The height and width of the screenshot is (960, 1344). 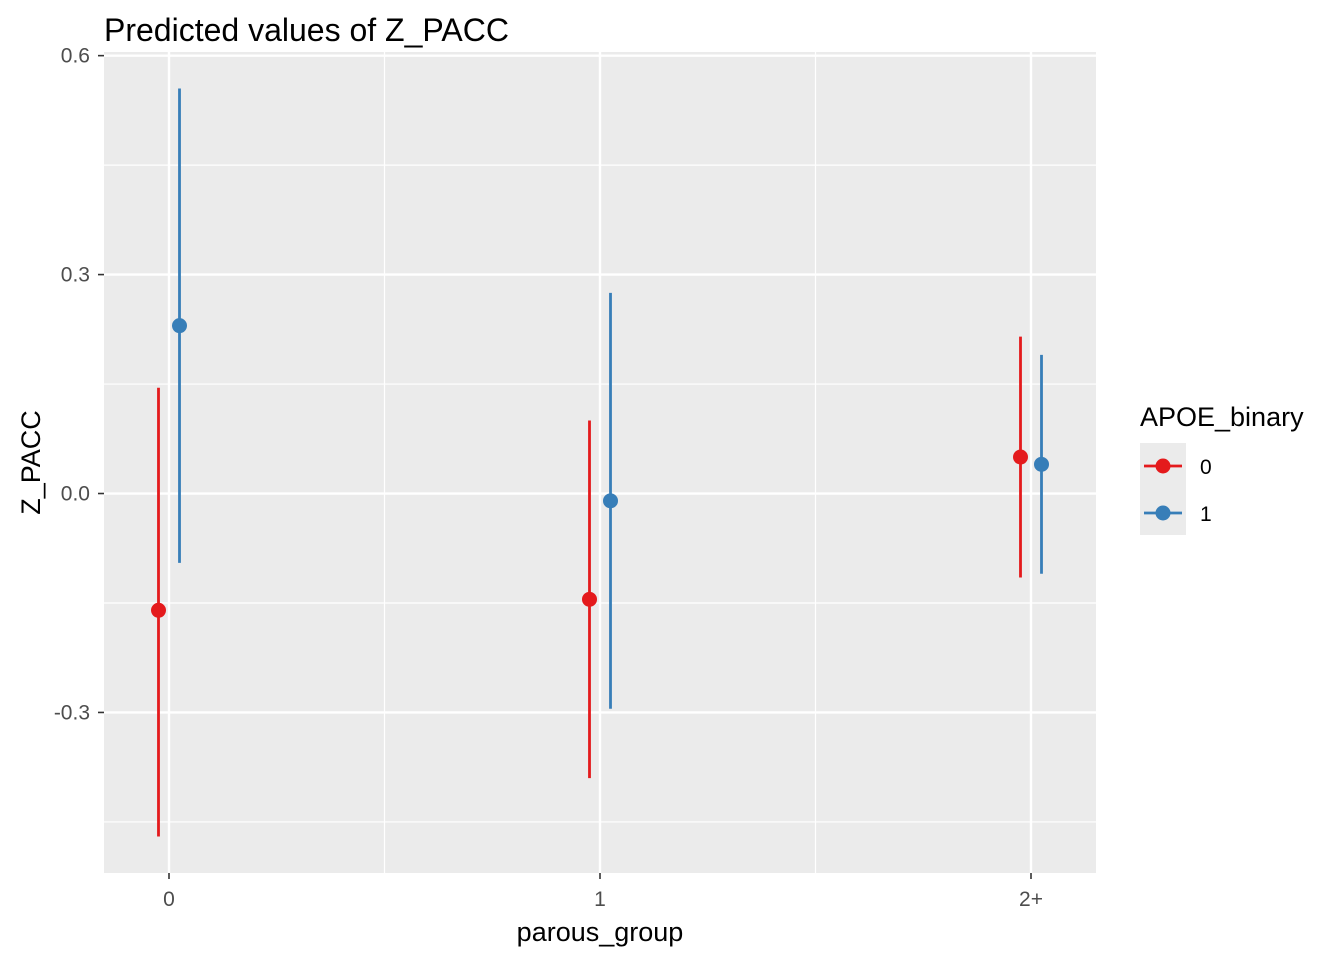 I want to click on y-axis-title: Z_PACC, so click(x=31, y=462).